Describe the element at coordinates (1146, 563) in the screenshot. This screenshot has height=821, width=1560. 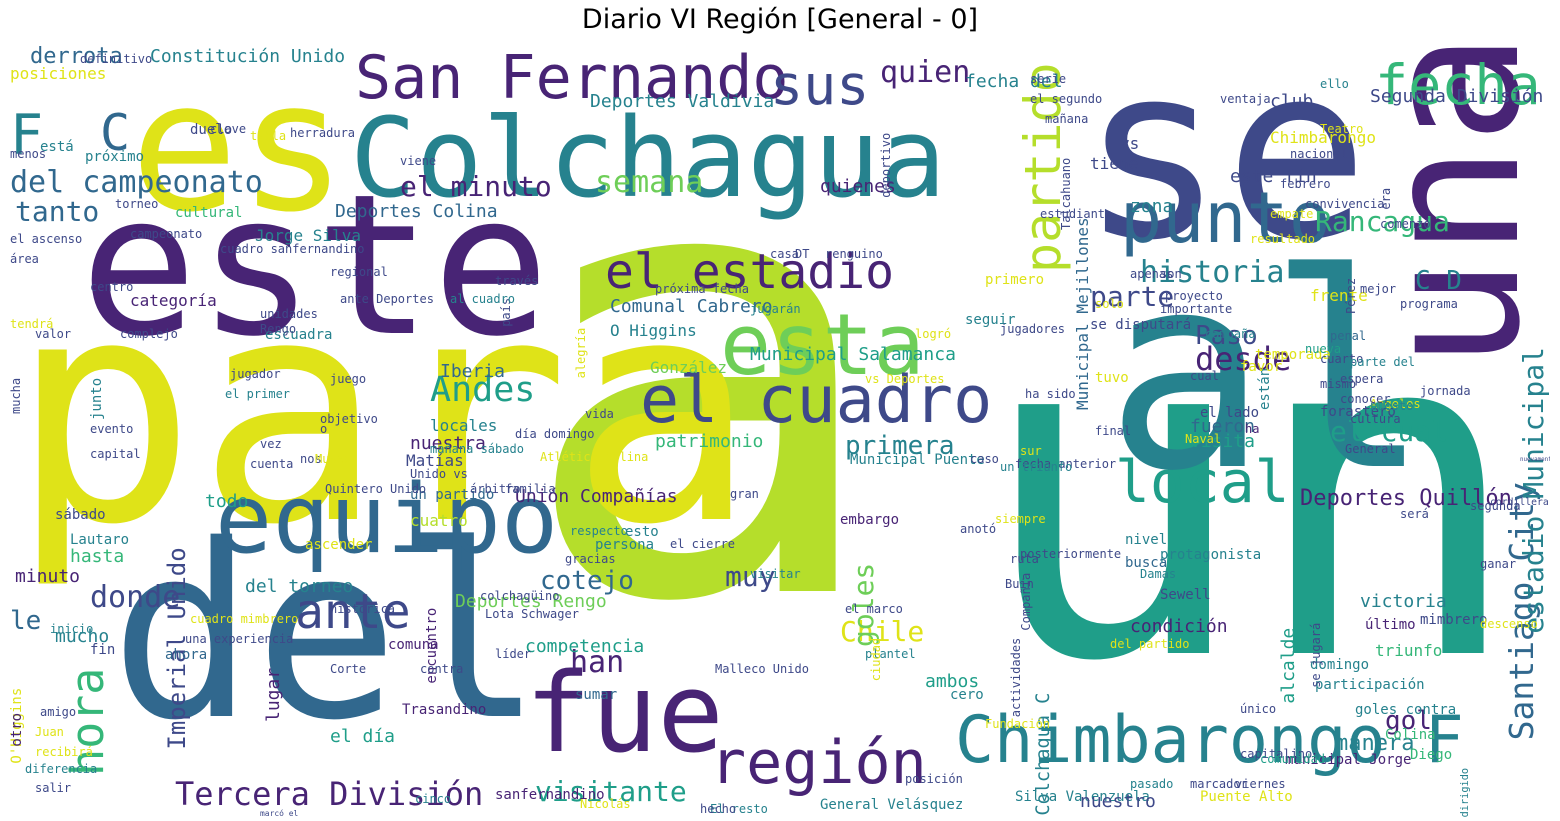
I see `word-busca: busca` at that location.